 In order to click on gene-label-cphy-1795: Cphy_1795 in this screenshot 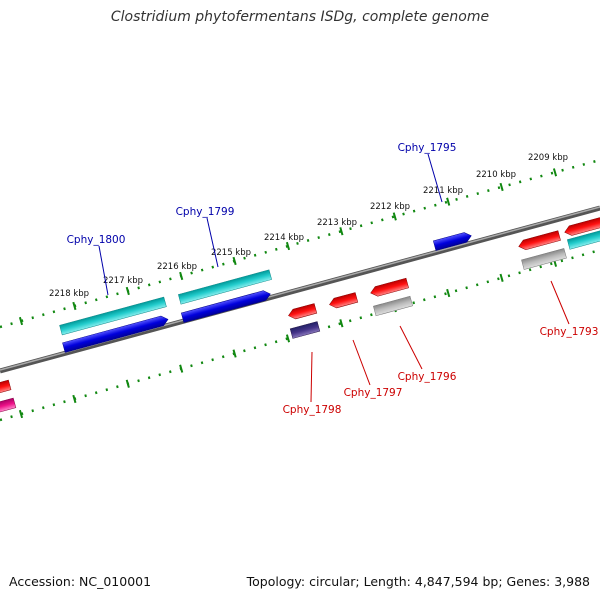, I will do `click(427, 148)`.